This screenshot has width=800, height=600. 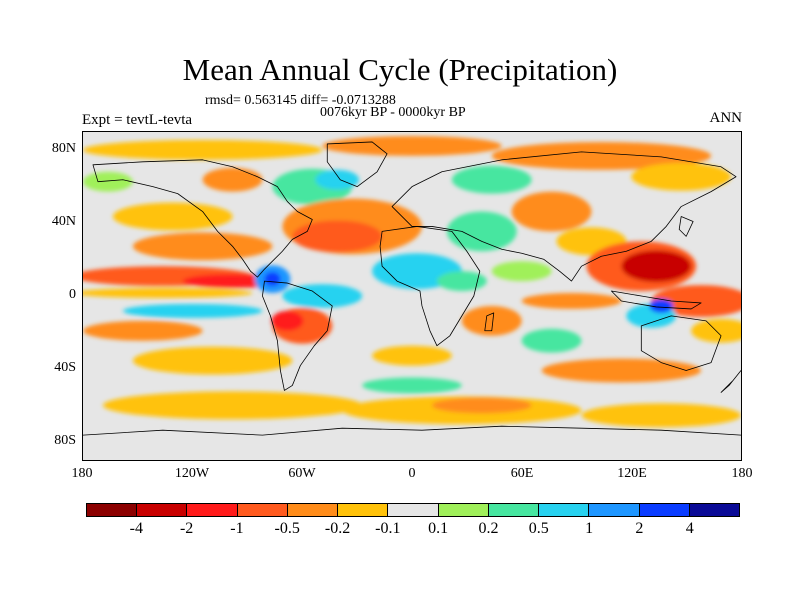 I want to click on lon-label-0: 0, so click(x=412, y=473).